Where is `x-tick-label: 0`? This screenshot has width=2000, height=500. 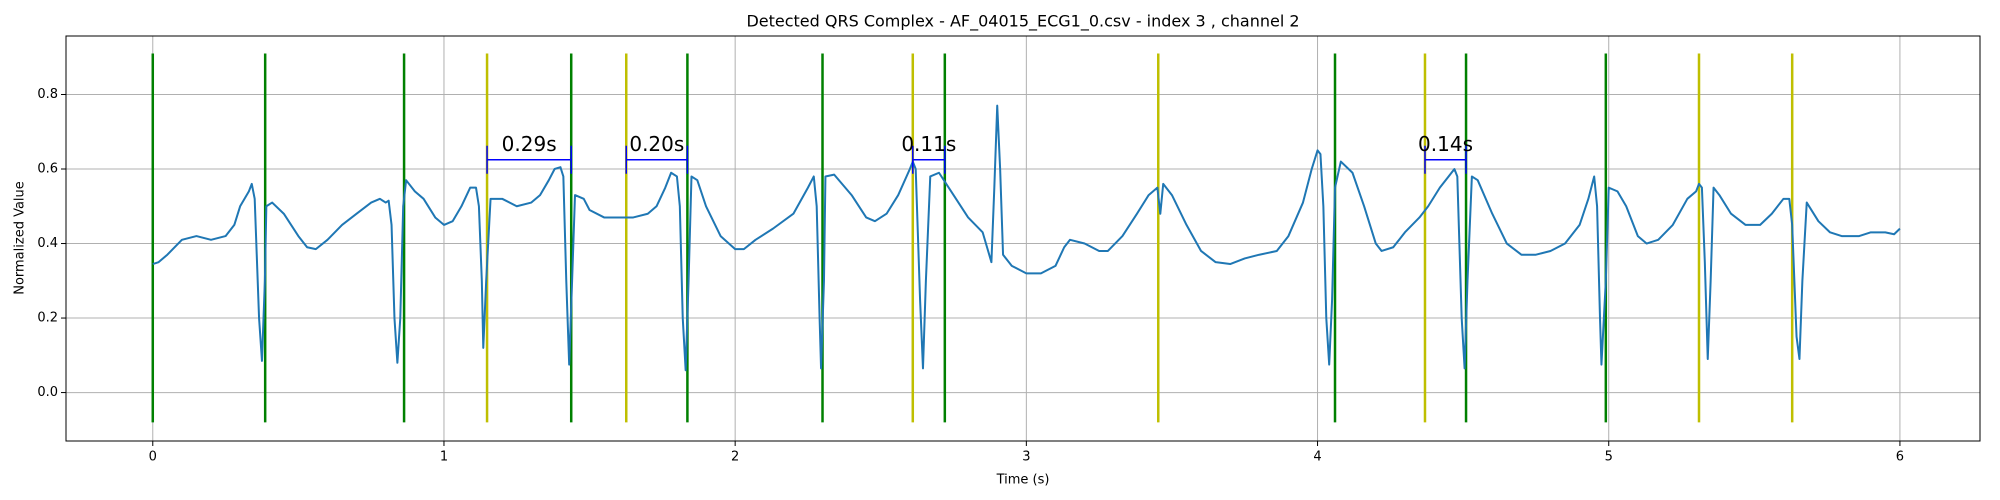 x-tick-label: 0 is located at coordinates (153, 457).